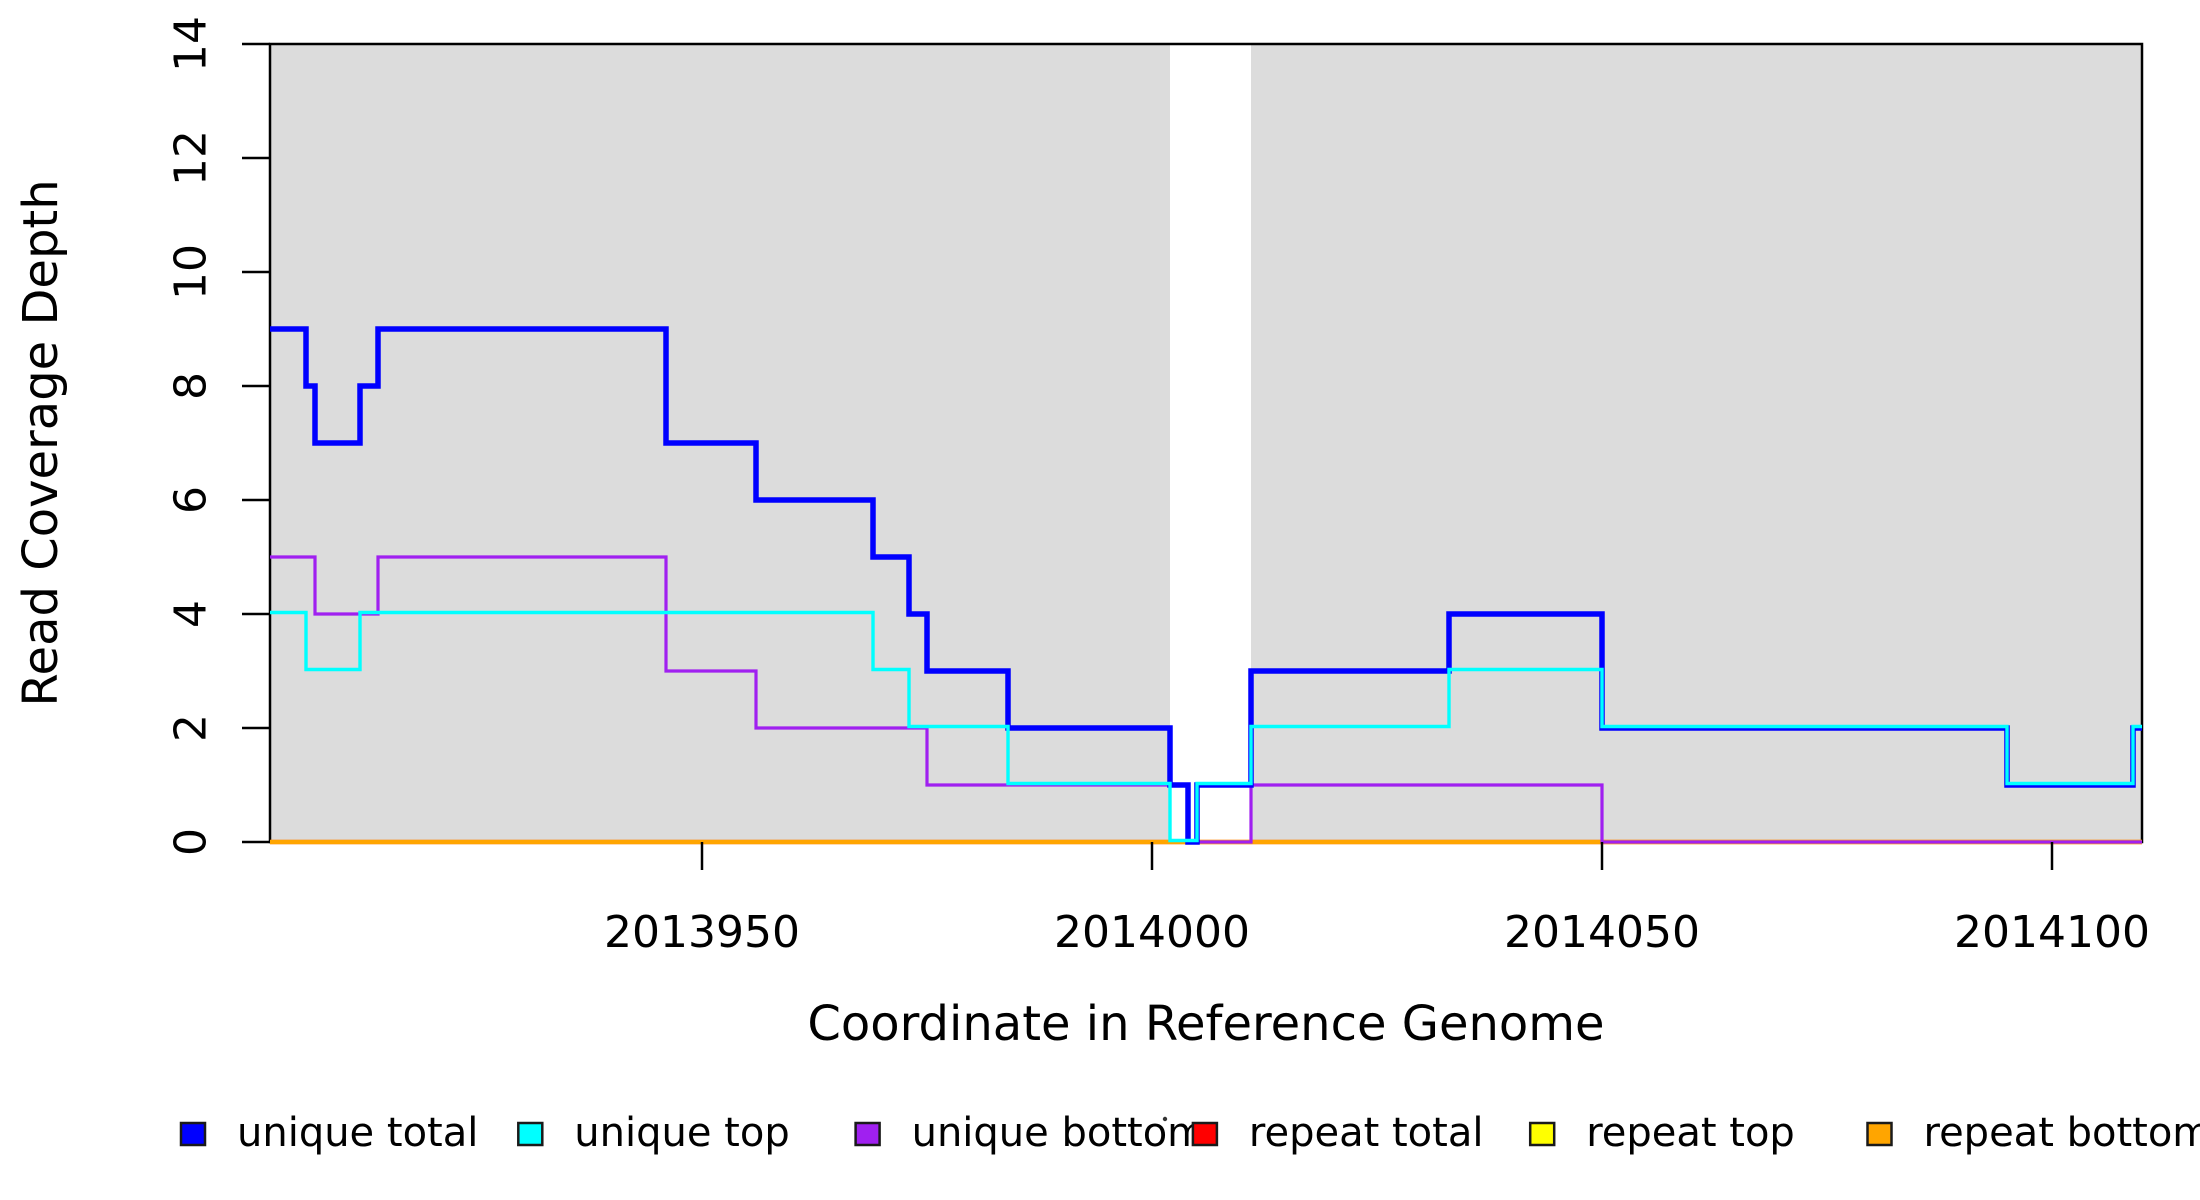 The image size is (2200, 1200). Describe the element at coordinates (2062, 1133) in the screenshot. I see `legend-label-repeat-bottom: repeat bottom` at that location.